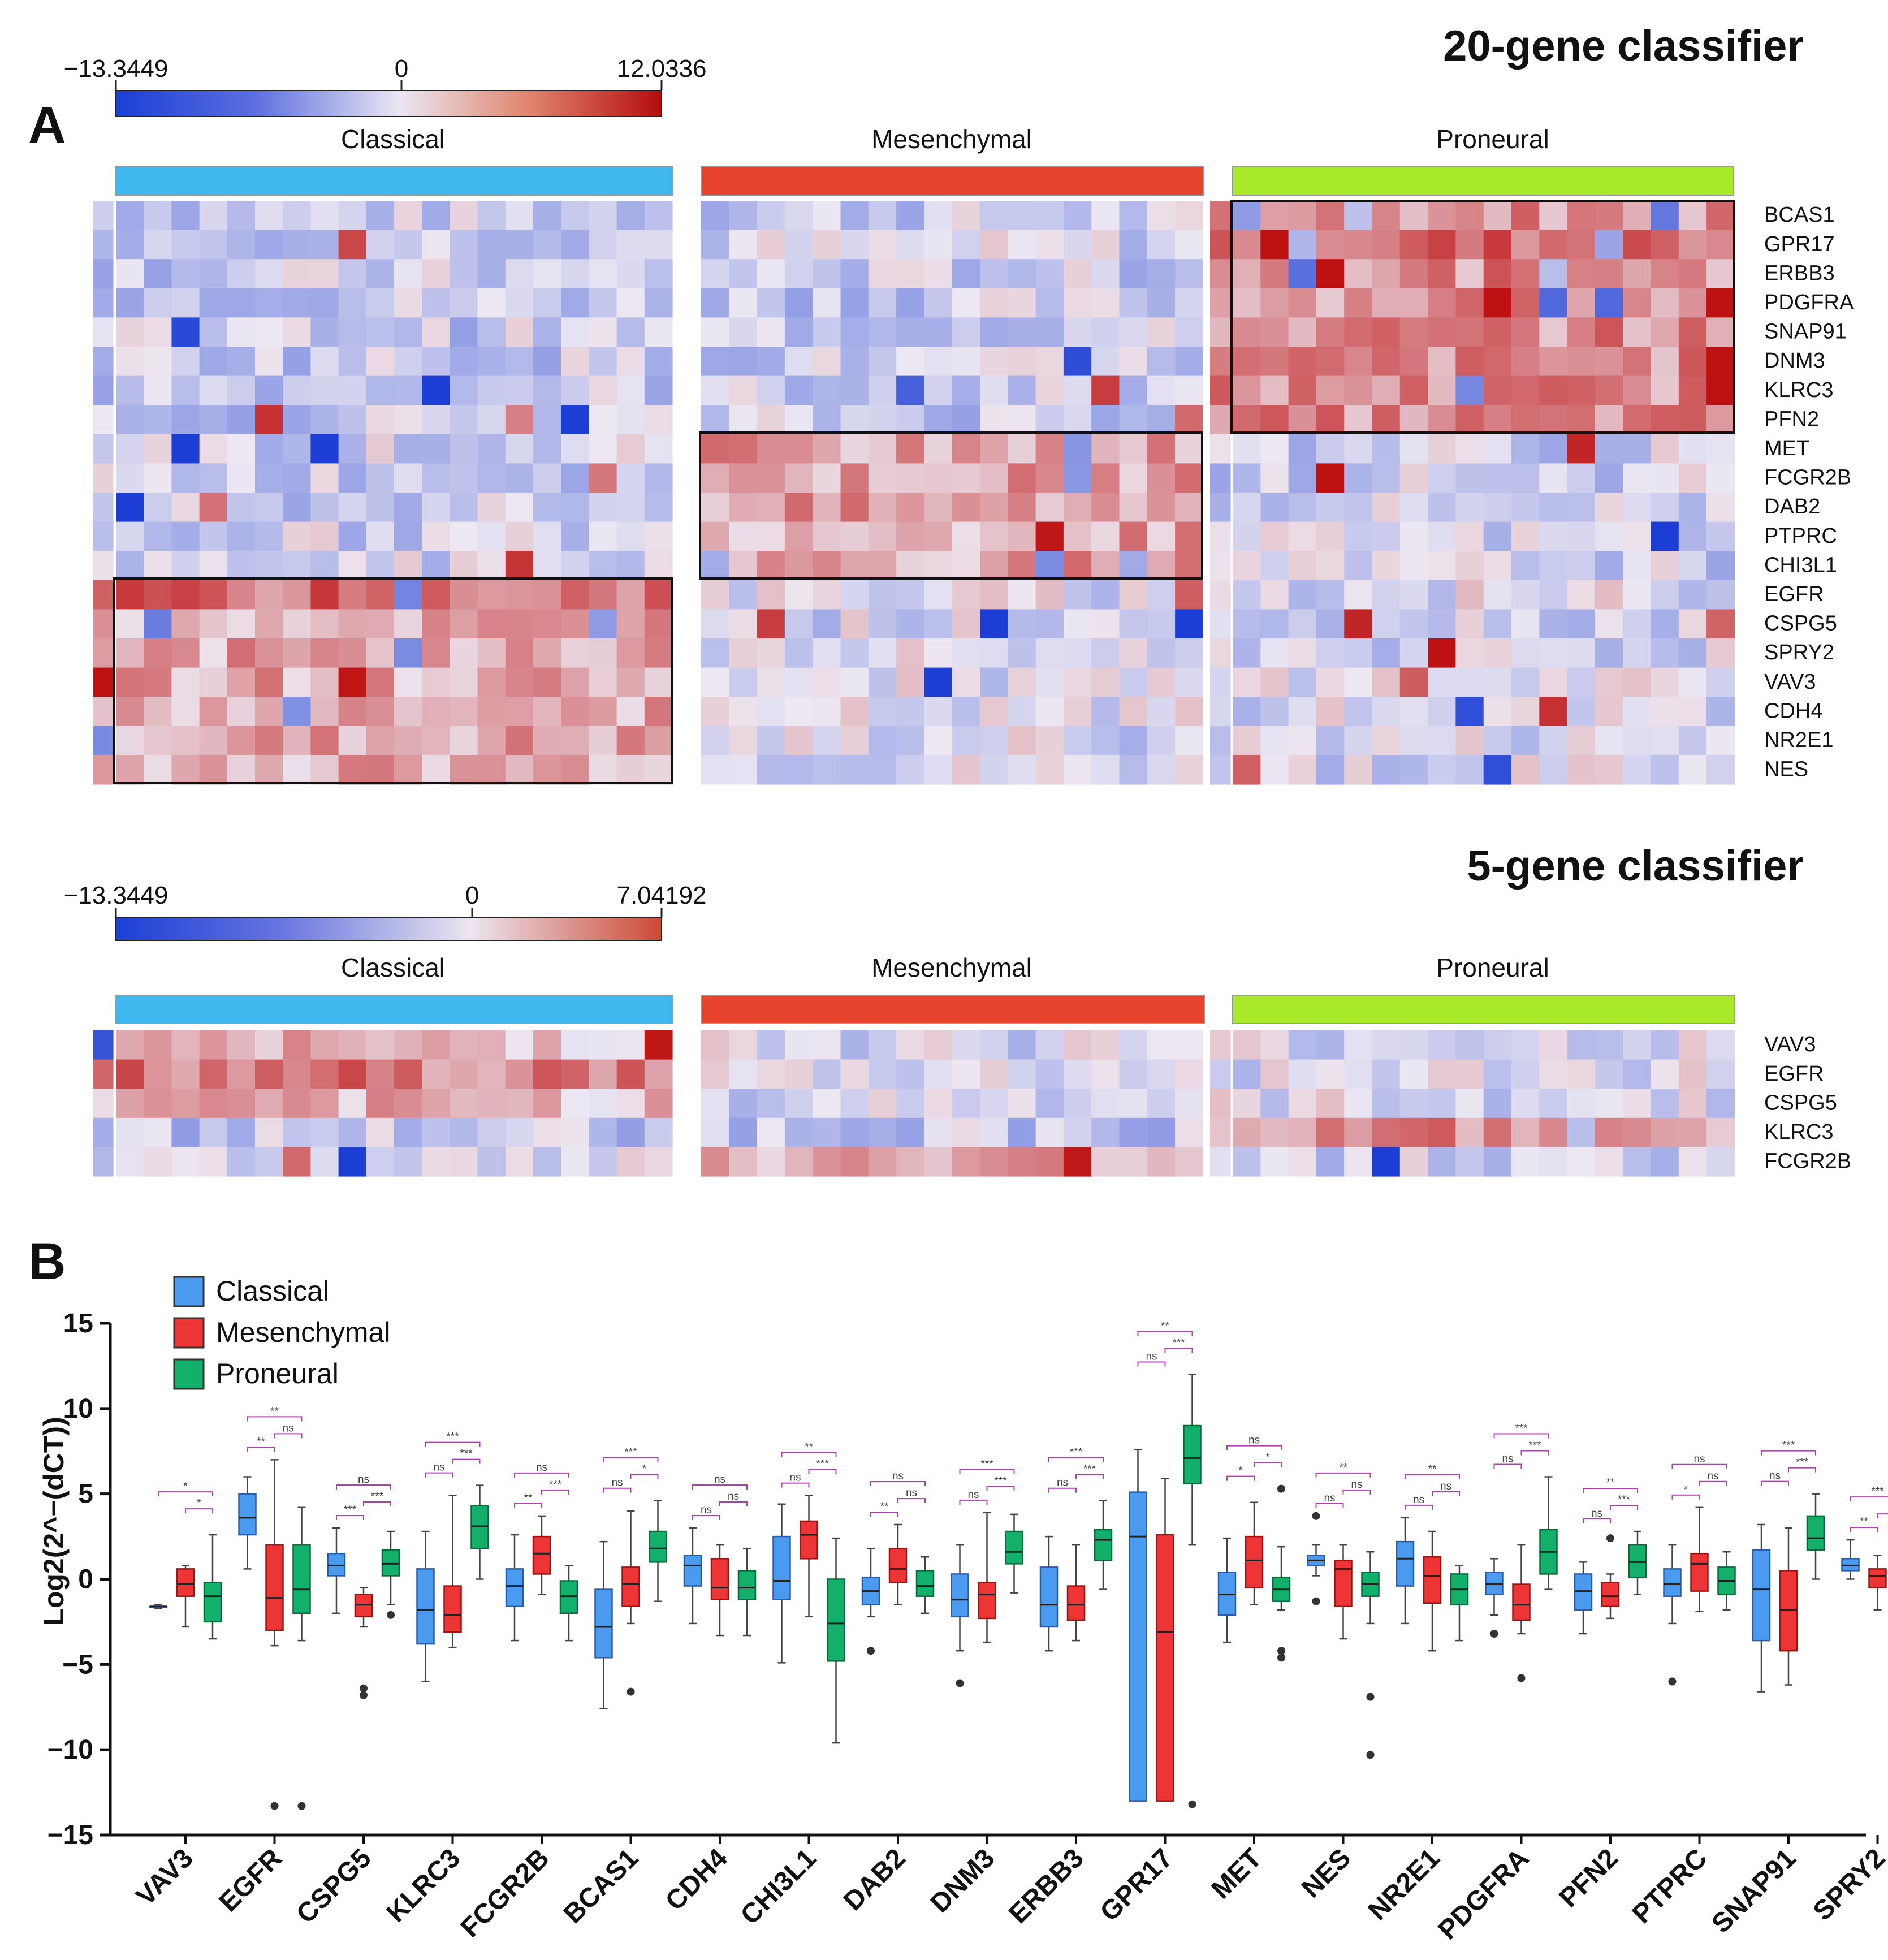 This screenshot has height=1960, width=1888. What do you see at coordinates (747, 1585) in the screenshot?
I see `box` at bounding box center [747, 1585].